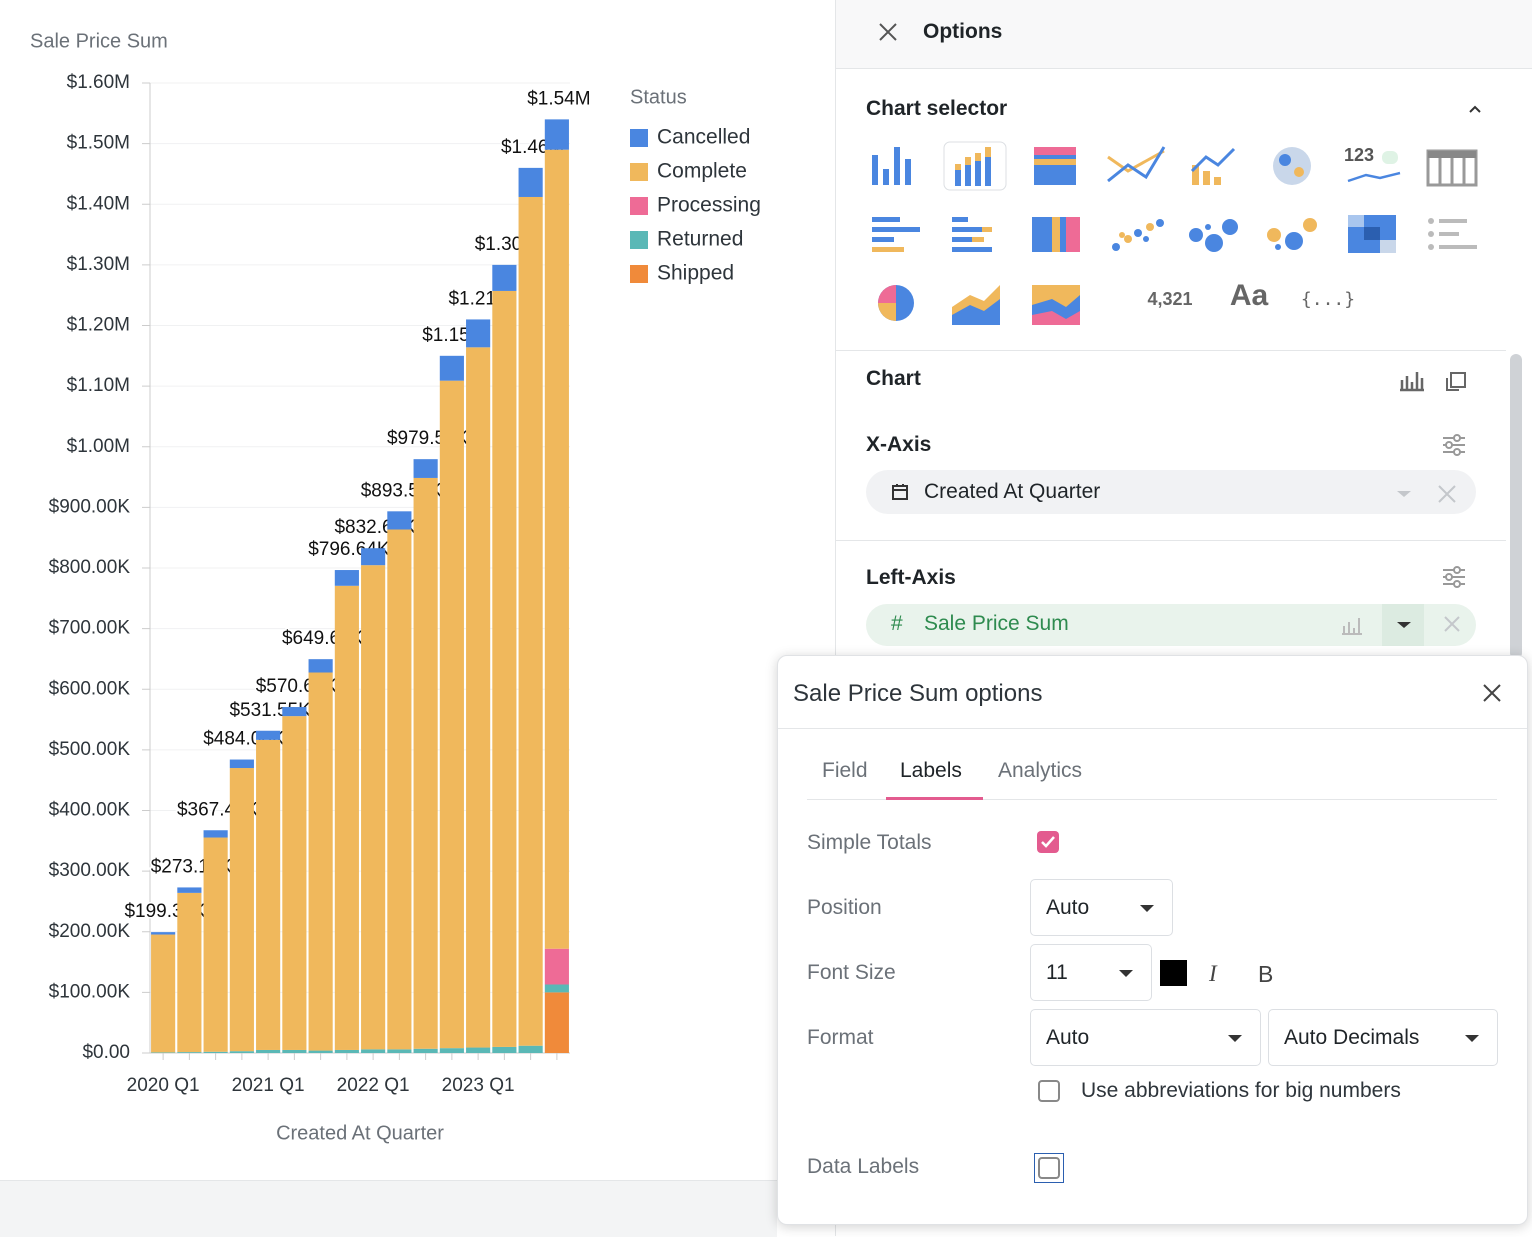  Describe the element at coordinates (976, 305) in the screenshot. I see `icon-area` at that location.